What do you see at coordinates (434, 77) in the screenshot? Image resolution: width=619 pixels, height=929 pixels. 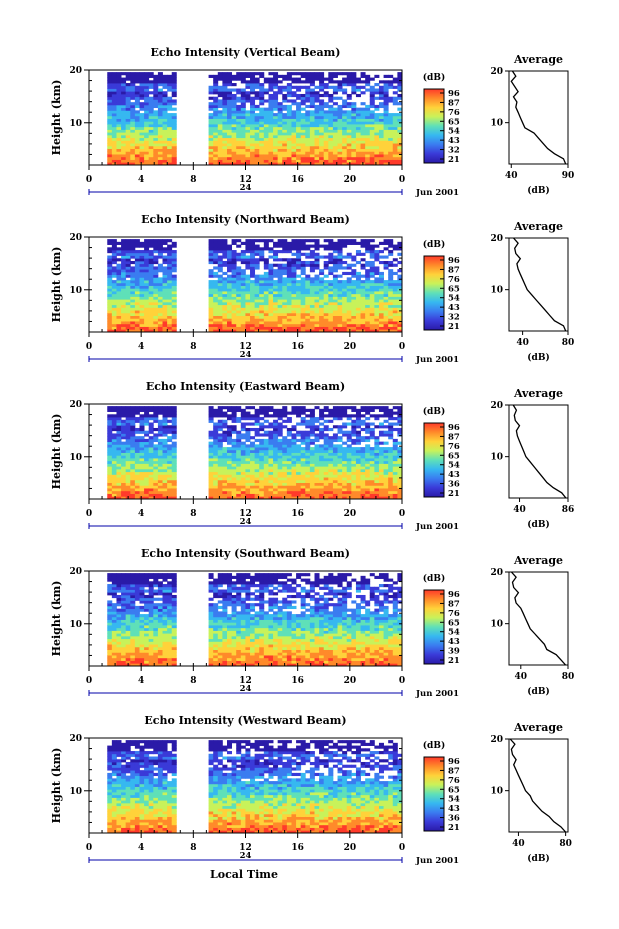 I see `colorbar-unit: (dB)` at bounding box center [434, 77].